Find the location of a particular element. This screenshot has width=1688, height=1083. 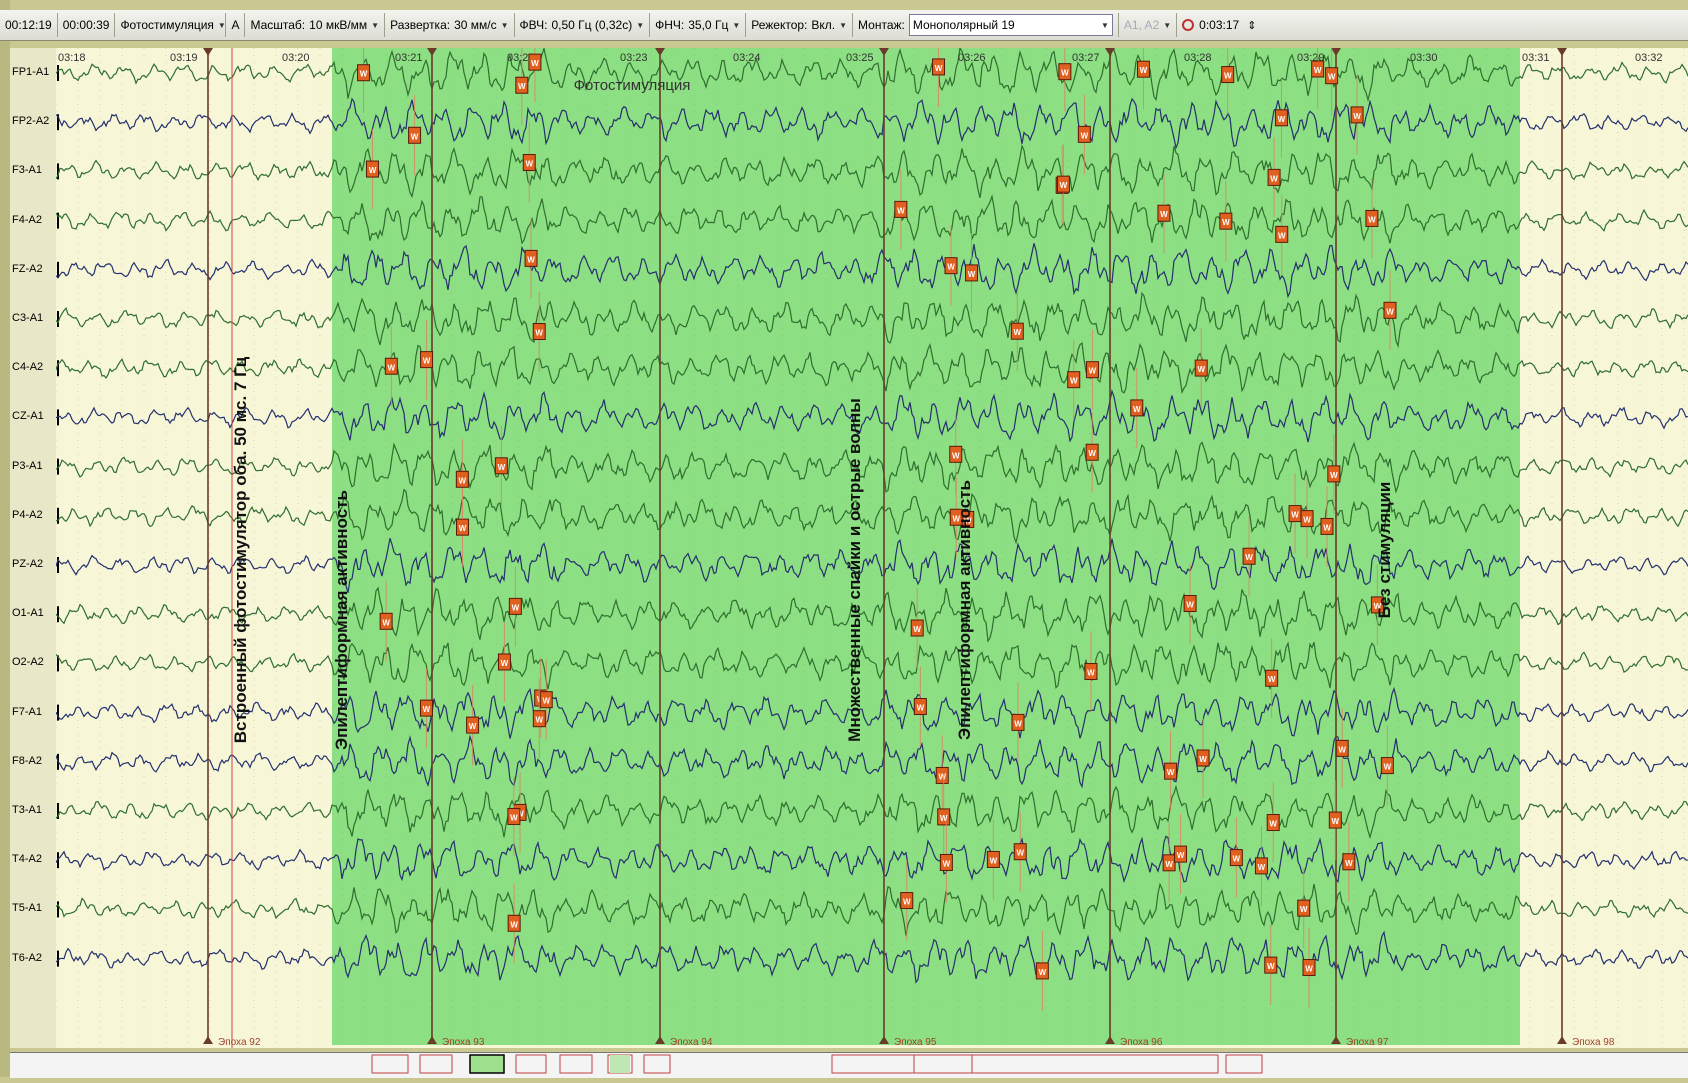

epoch-navigator is located at coordinates (849, 1065).